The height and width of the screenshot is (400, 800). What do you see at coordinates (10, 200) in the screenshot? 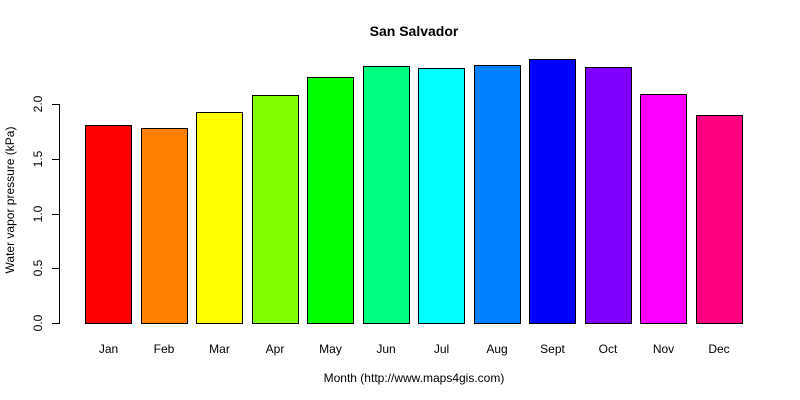
I see `y-axis-label: Water vapor pressure (kPa)` at bounding box center [10, 200].